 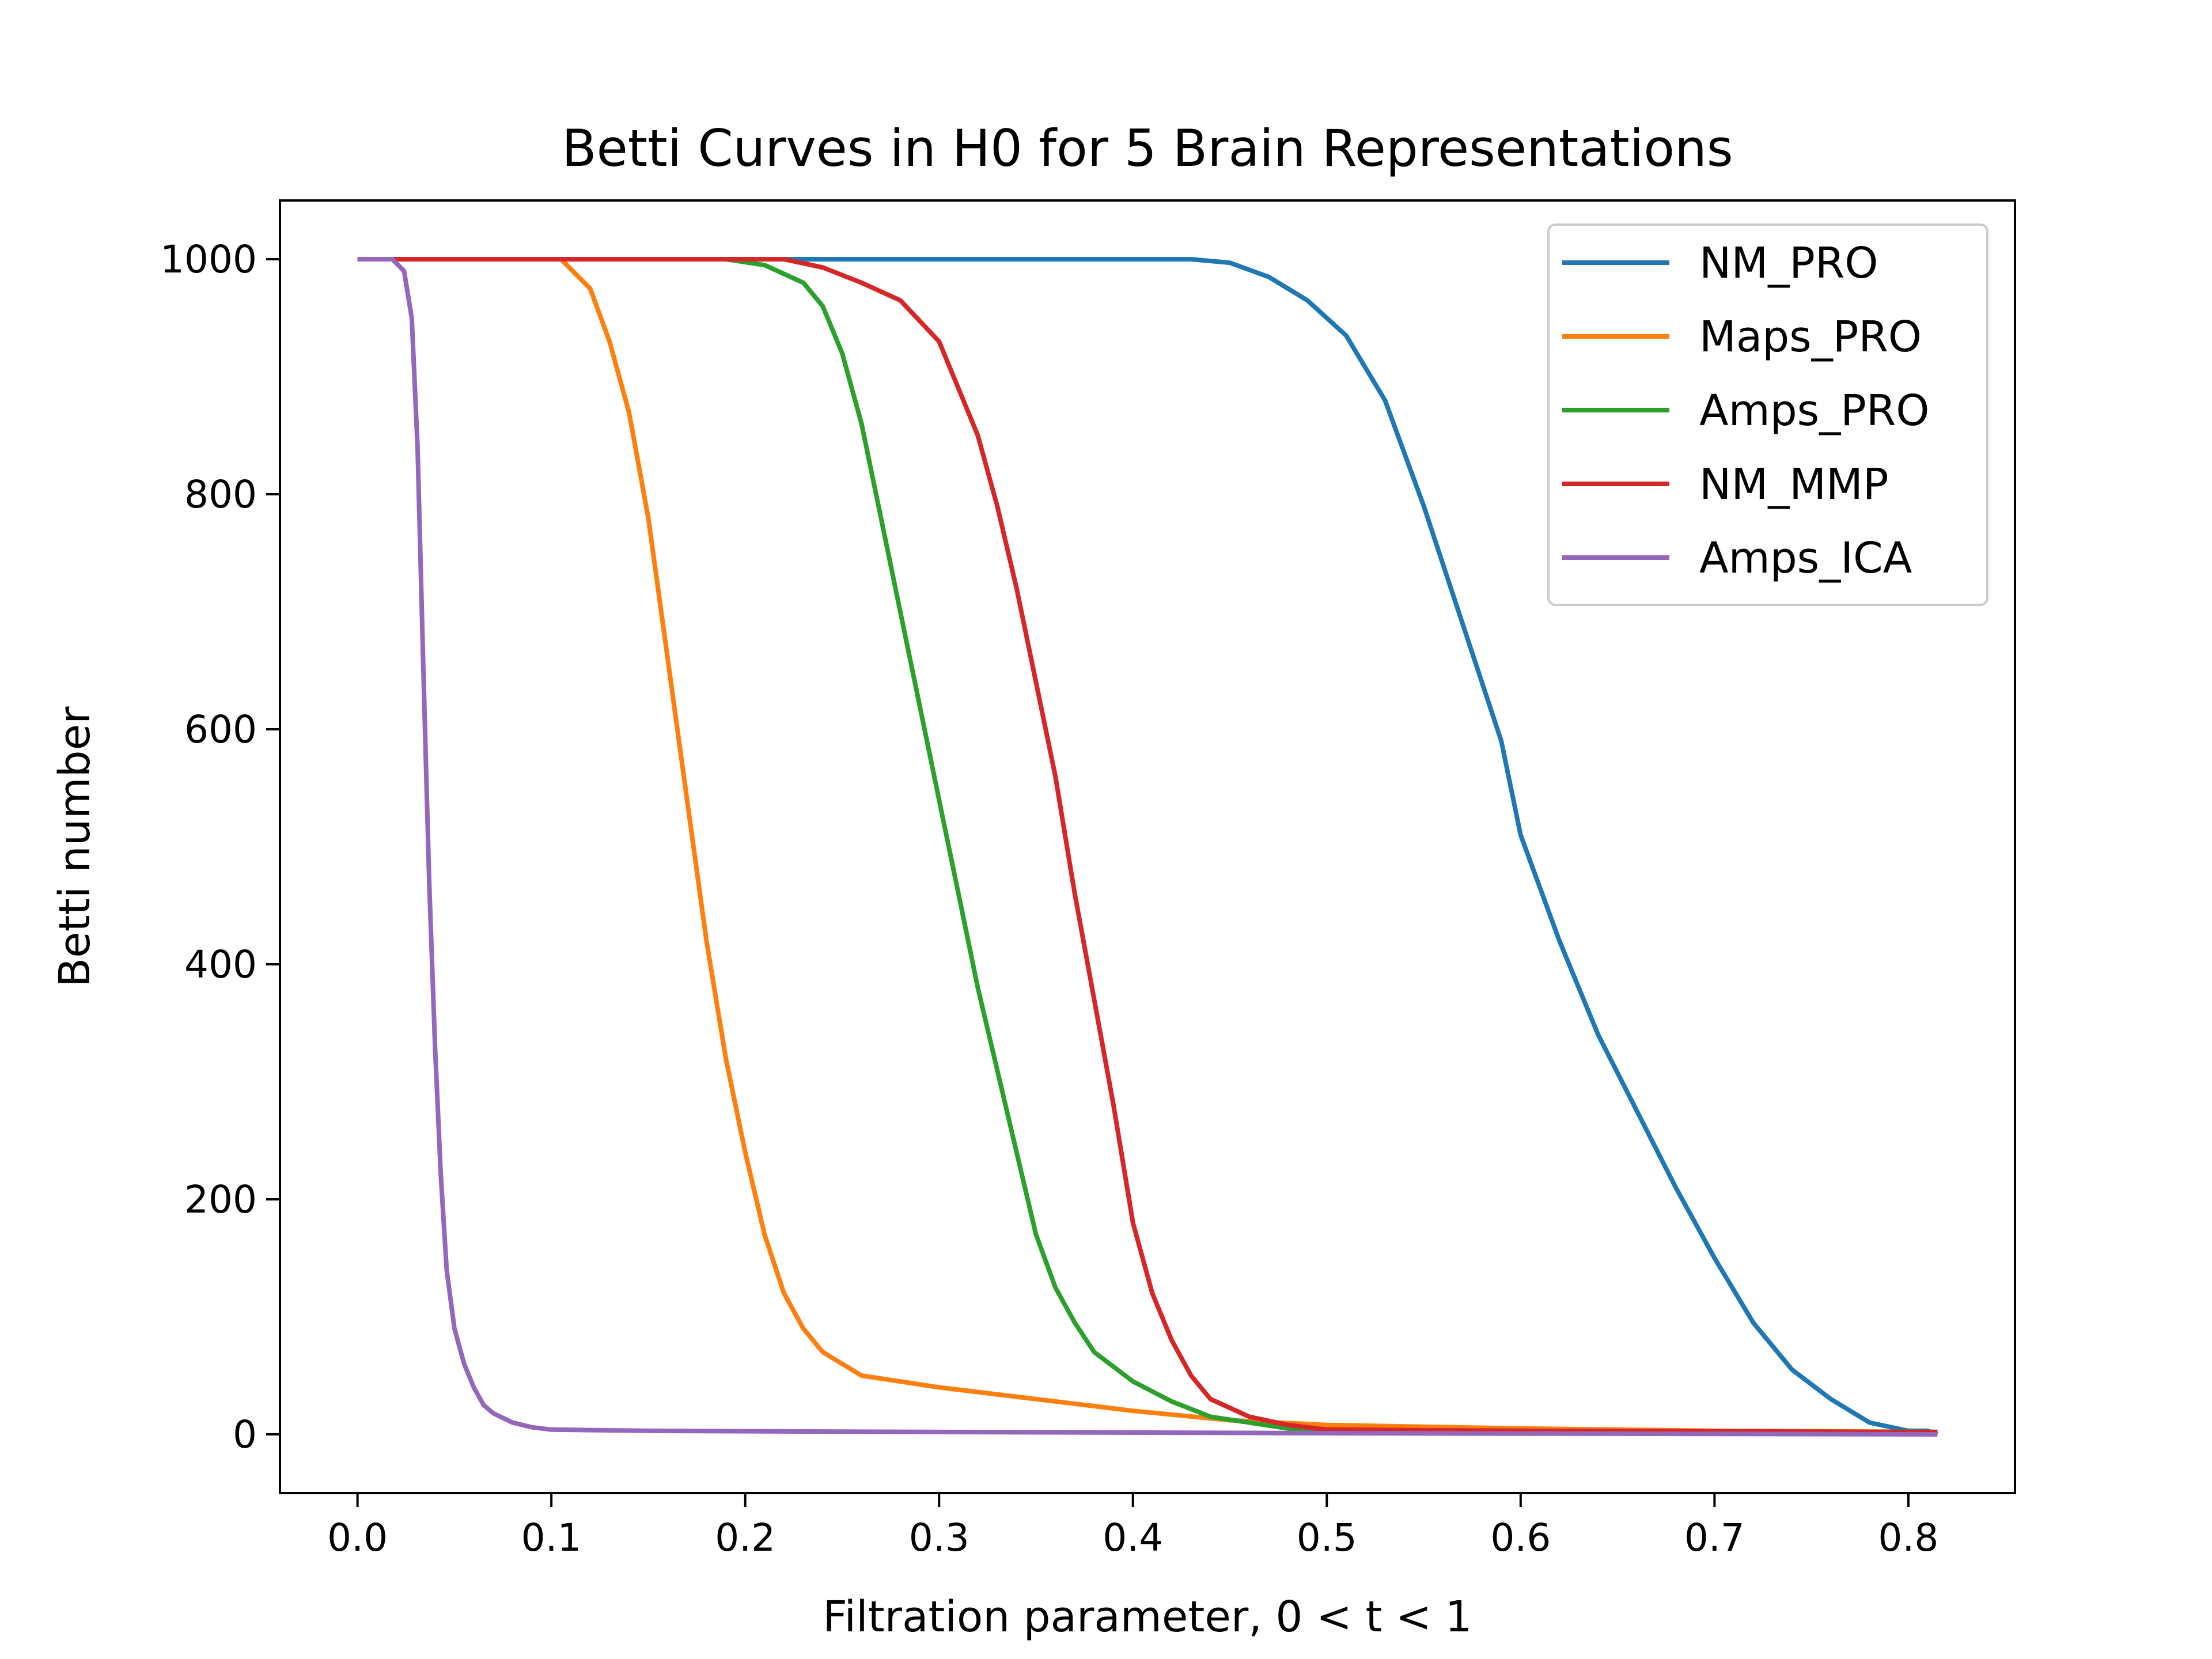 What do you see at coordinates (220, 964) in the screenshot?
I see `y-tick-label: 400` at bounding box center [220, 964].